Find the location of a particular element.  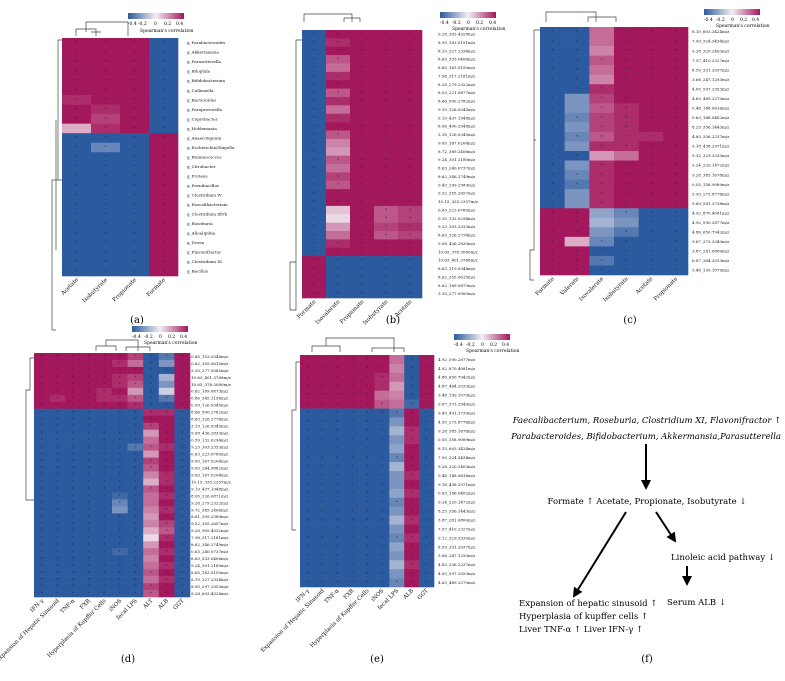

row-label: 8.28_279.2322m/z is located at coordinates (456, 84).